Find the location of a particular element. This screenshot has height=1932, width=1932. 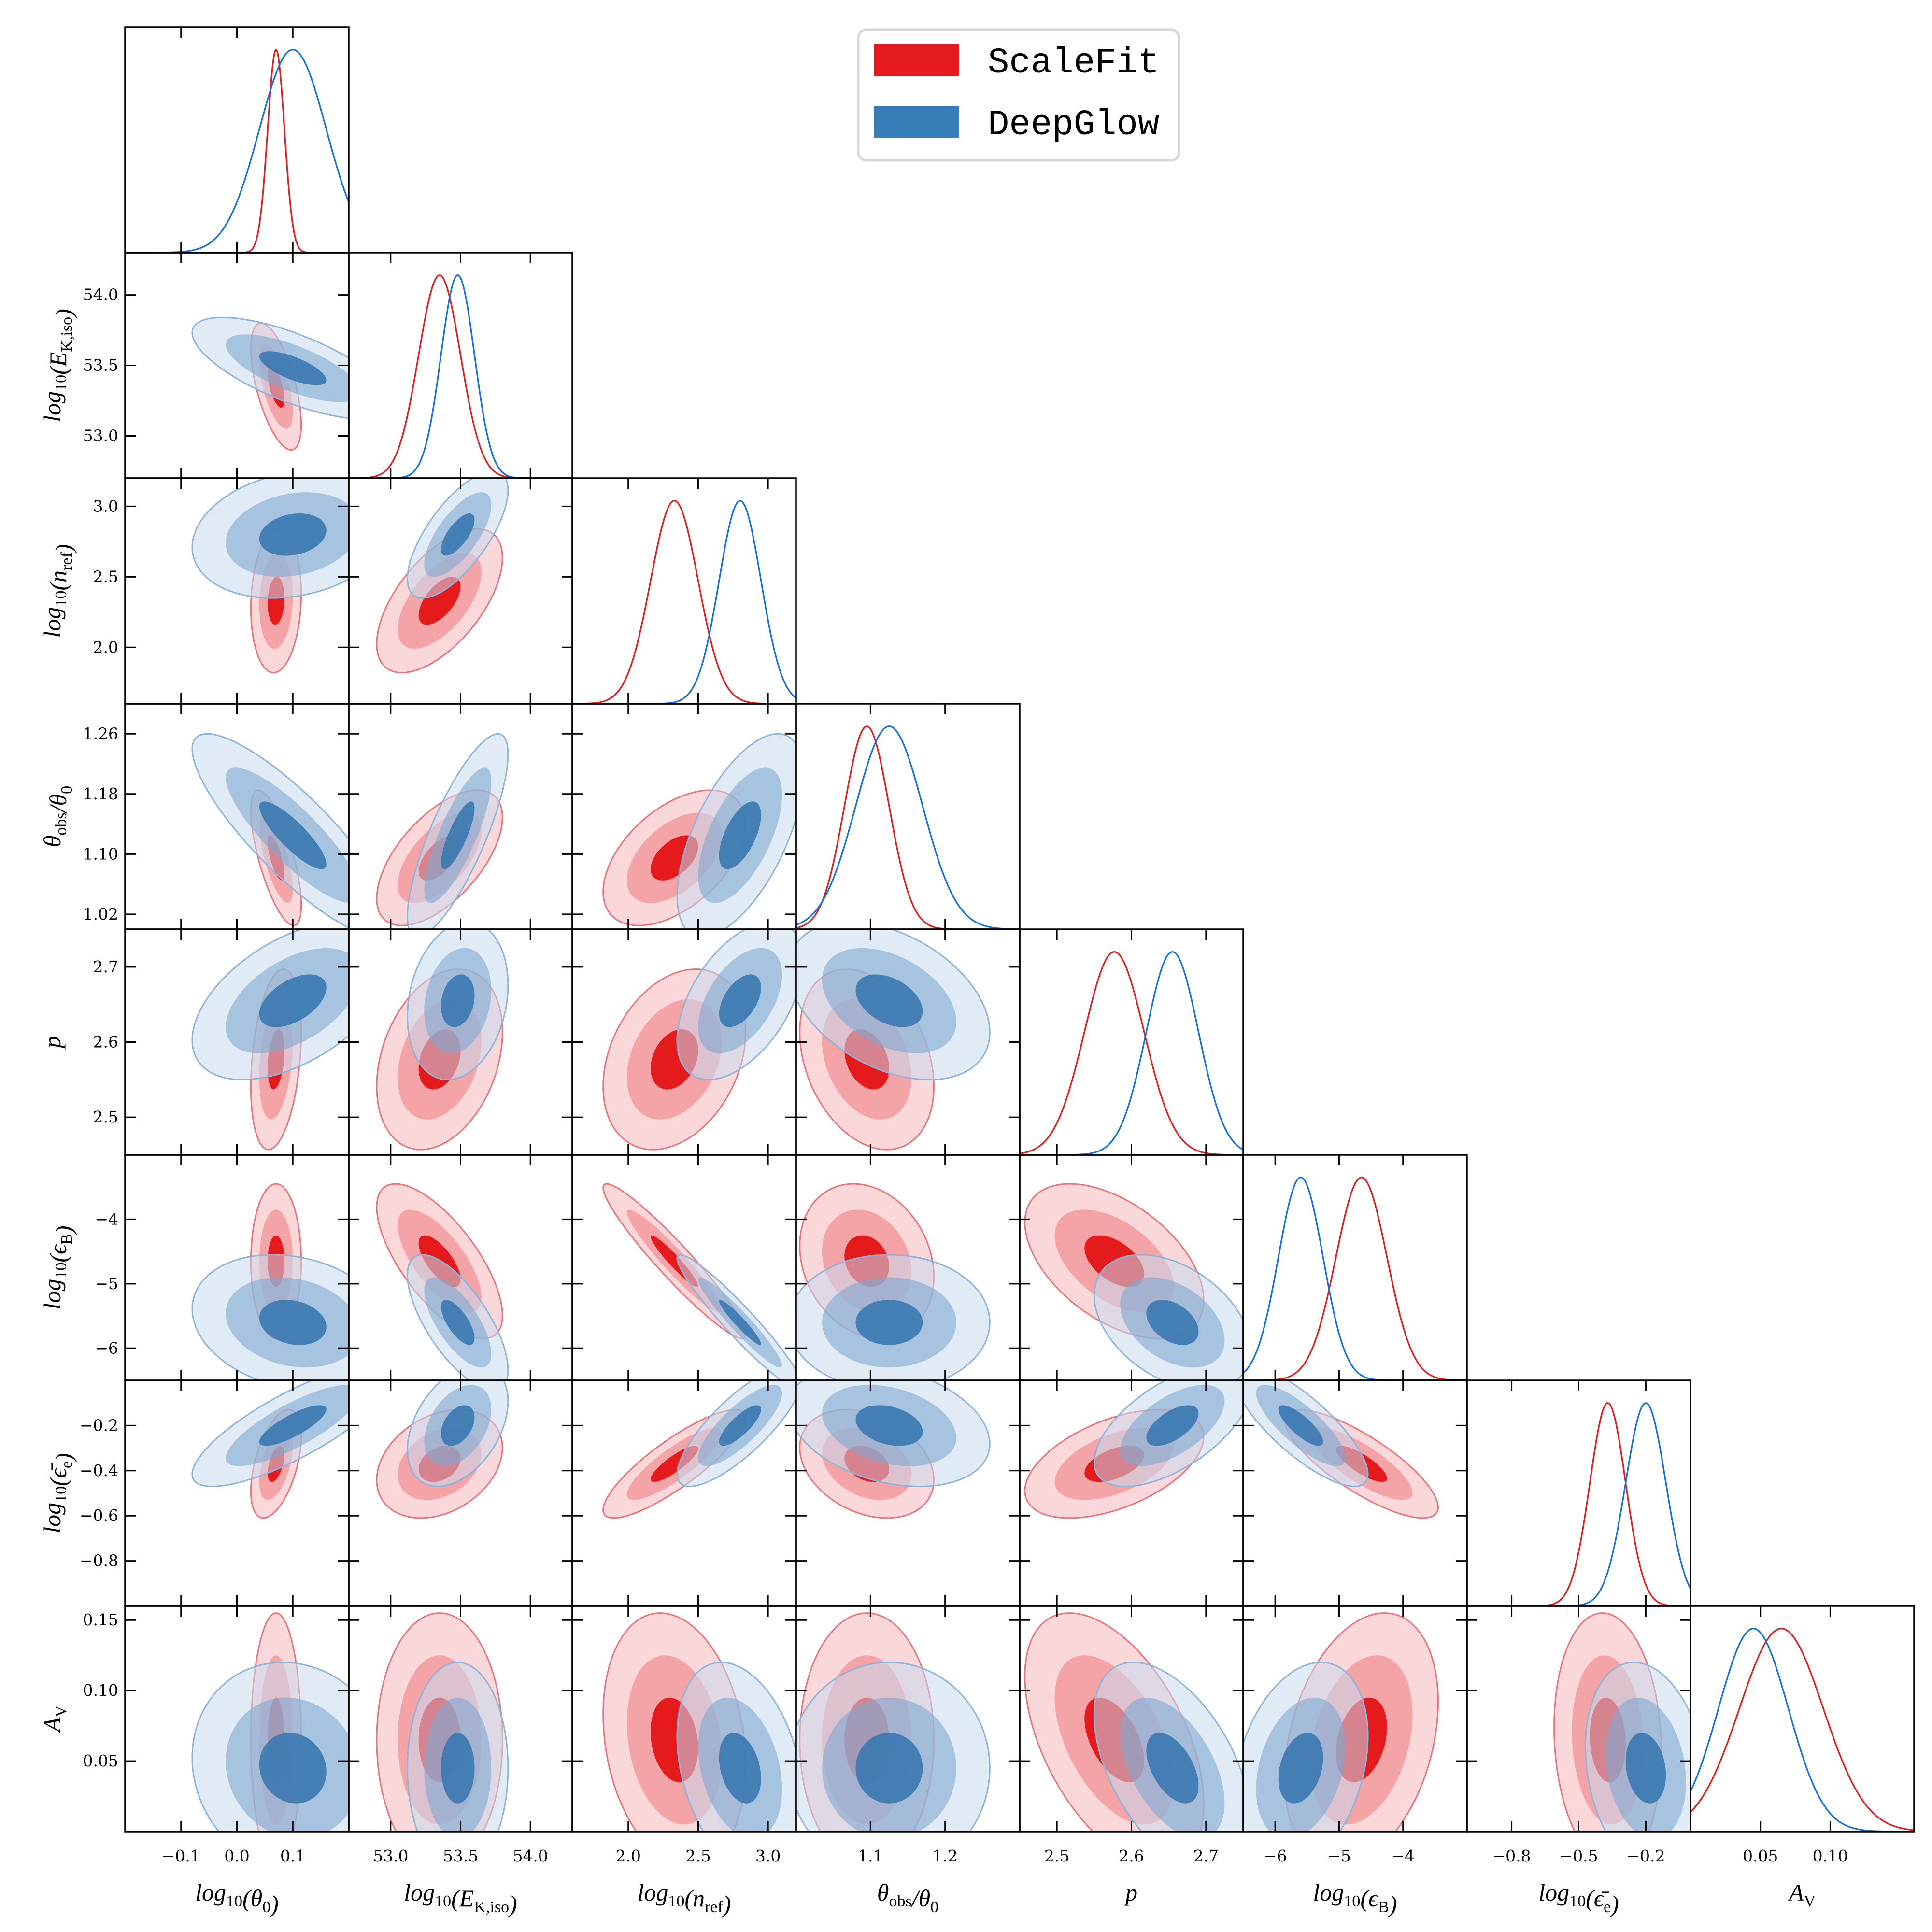

label-subscript: obs is located at coordinates (900, 1901).